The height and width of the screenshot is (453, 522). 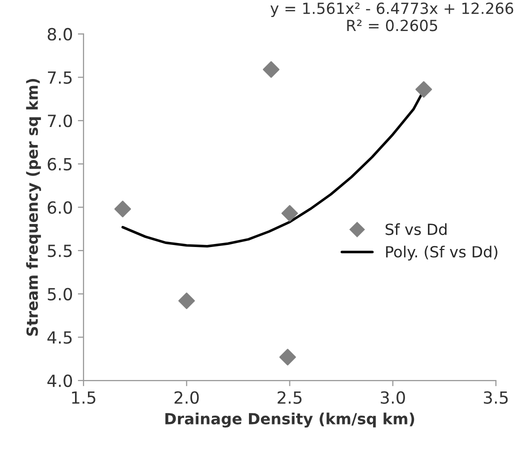 What do you see at coordinates (60, 251) in the screenshot?
I see `y-tick-label: 5.5` at bounding box center [60, 251].